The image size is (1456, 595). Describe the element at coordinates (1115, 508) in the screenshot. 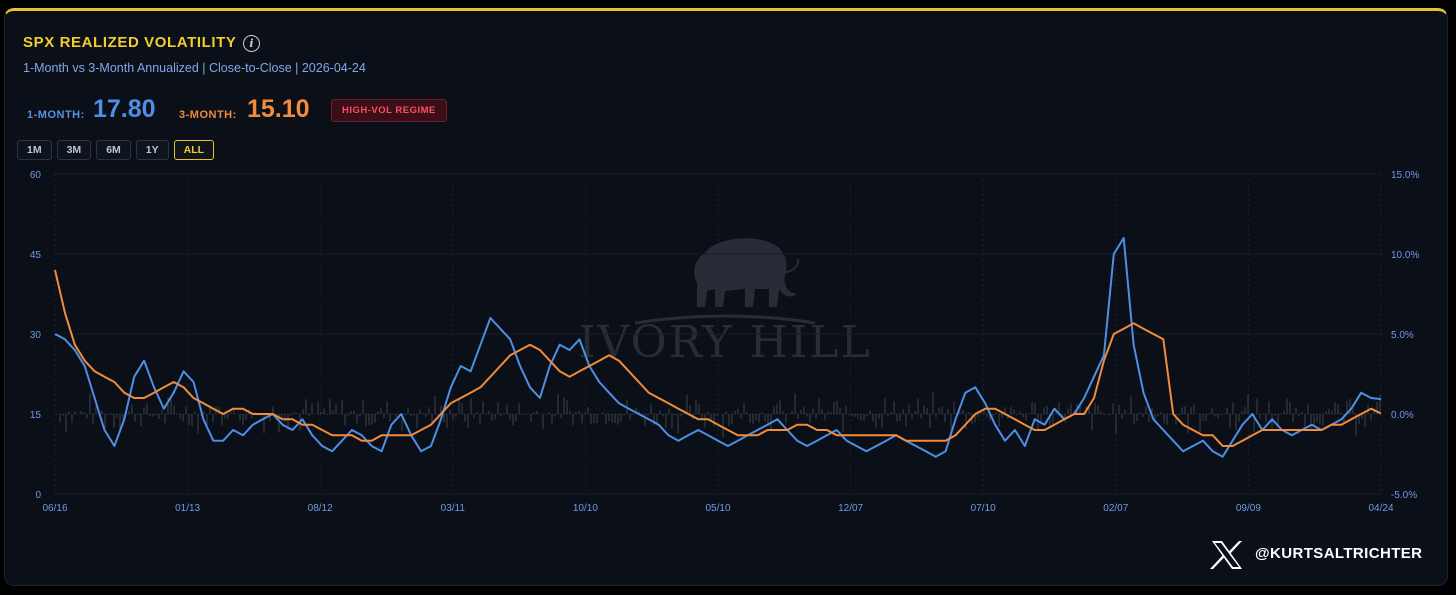

I see `x-tick-label: 02/07` at that location.